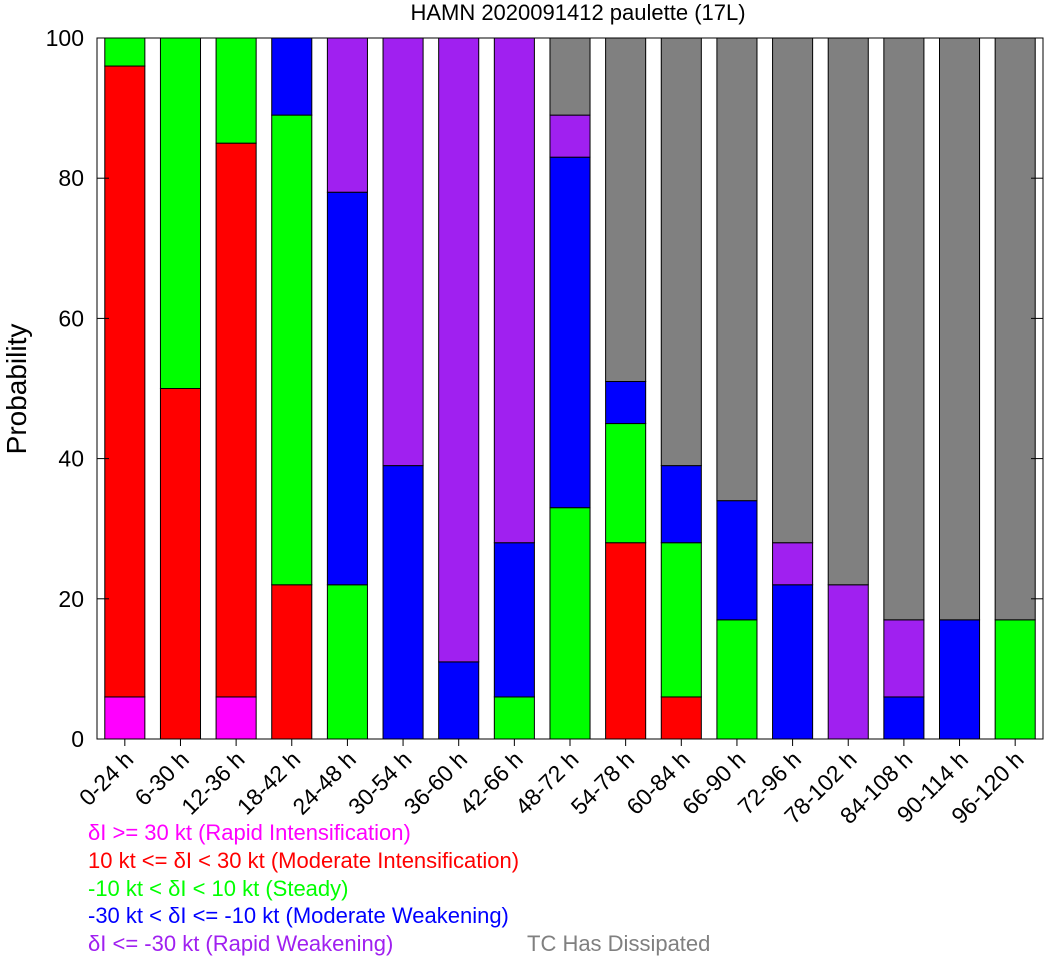 This screenshot has width=1057, height=960. What do you see at coordinates (459, 350) in the screenshot?
I see `bar-segment-36-60h-s4` at bounding box center [459, 350].